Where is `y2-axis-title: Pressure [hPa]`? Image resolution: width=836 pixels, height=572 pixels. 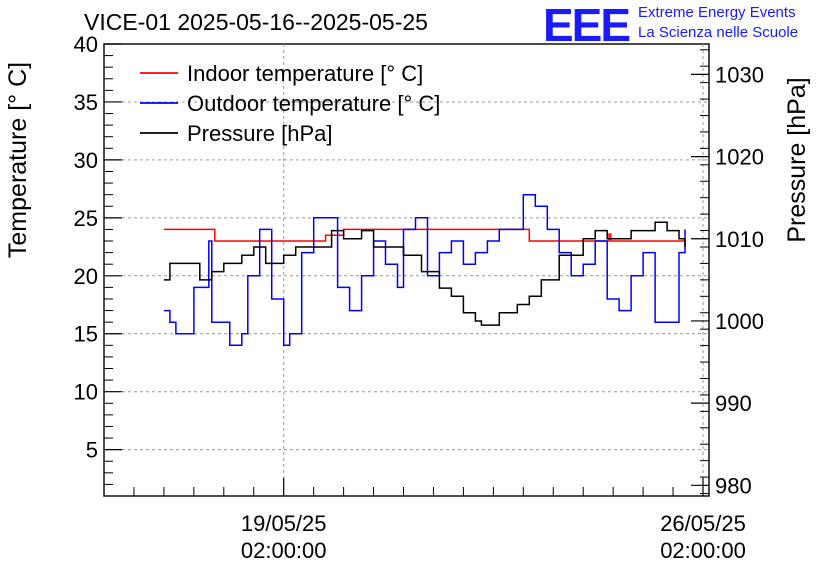
y2-axis-title: Pressure [hPa] is located at coordinates (797, 159).